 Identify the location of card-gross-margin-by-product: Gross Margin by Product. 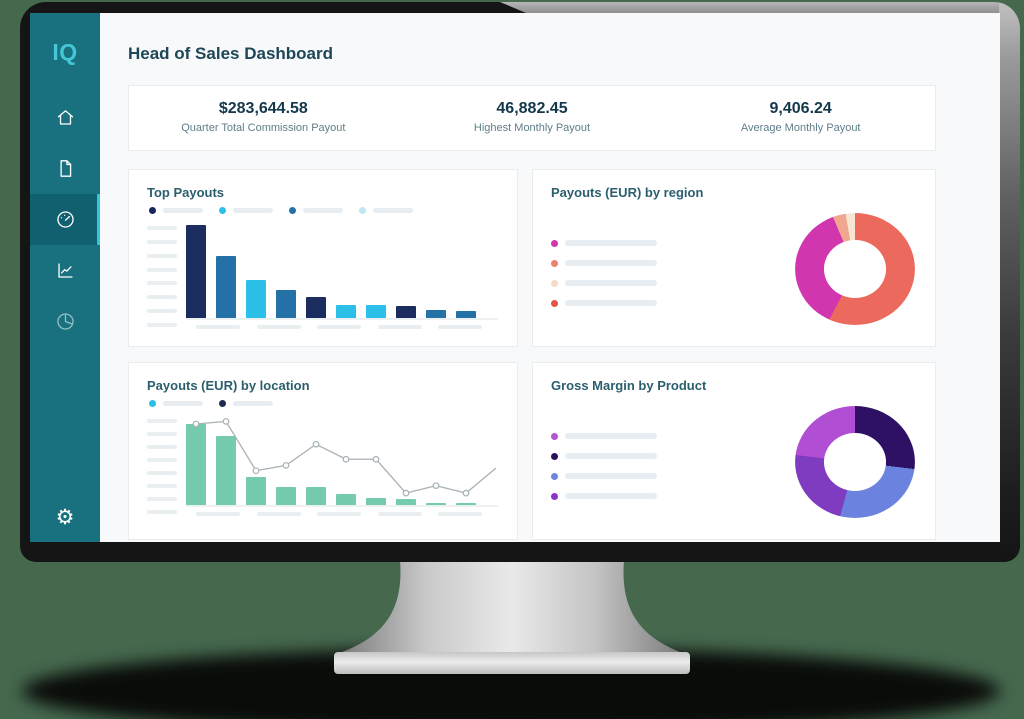
(734, 451).